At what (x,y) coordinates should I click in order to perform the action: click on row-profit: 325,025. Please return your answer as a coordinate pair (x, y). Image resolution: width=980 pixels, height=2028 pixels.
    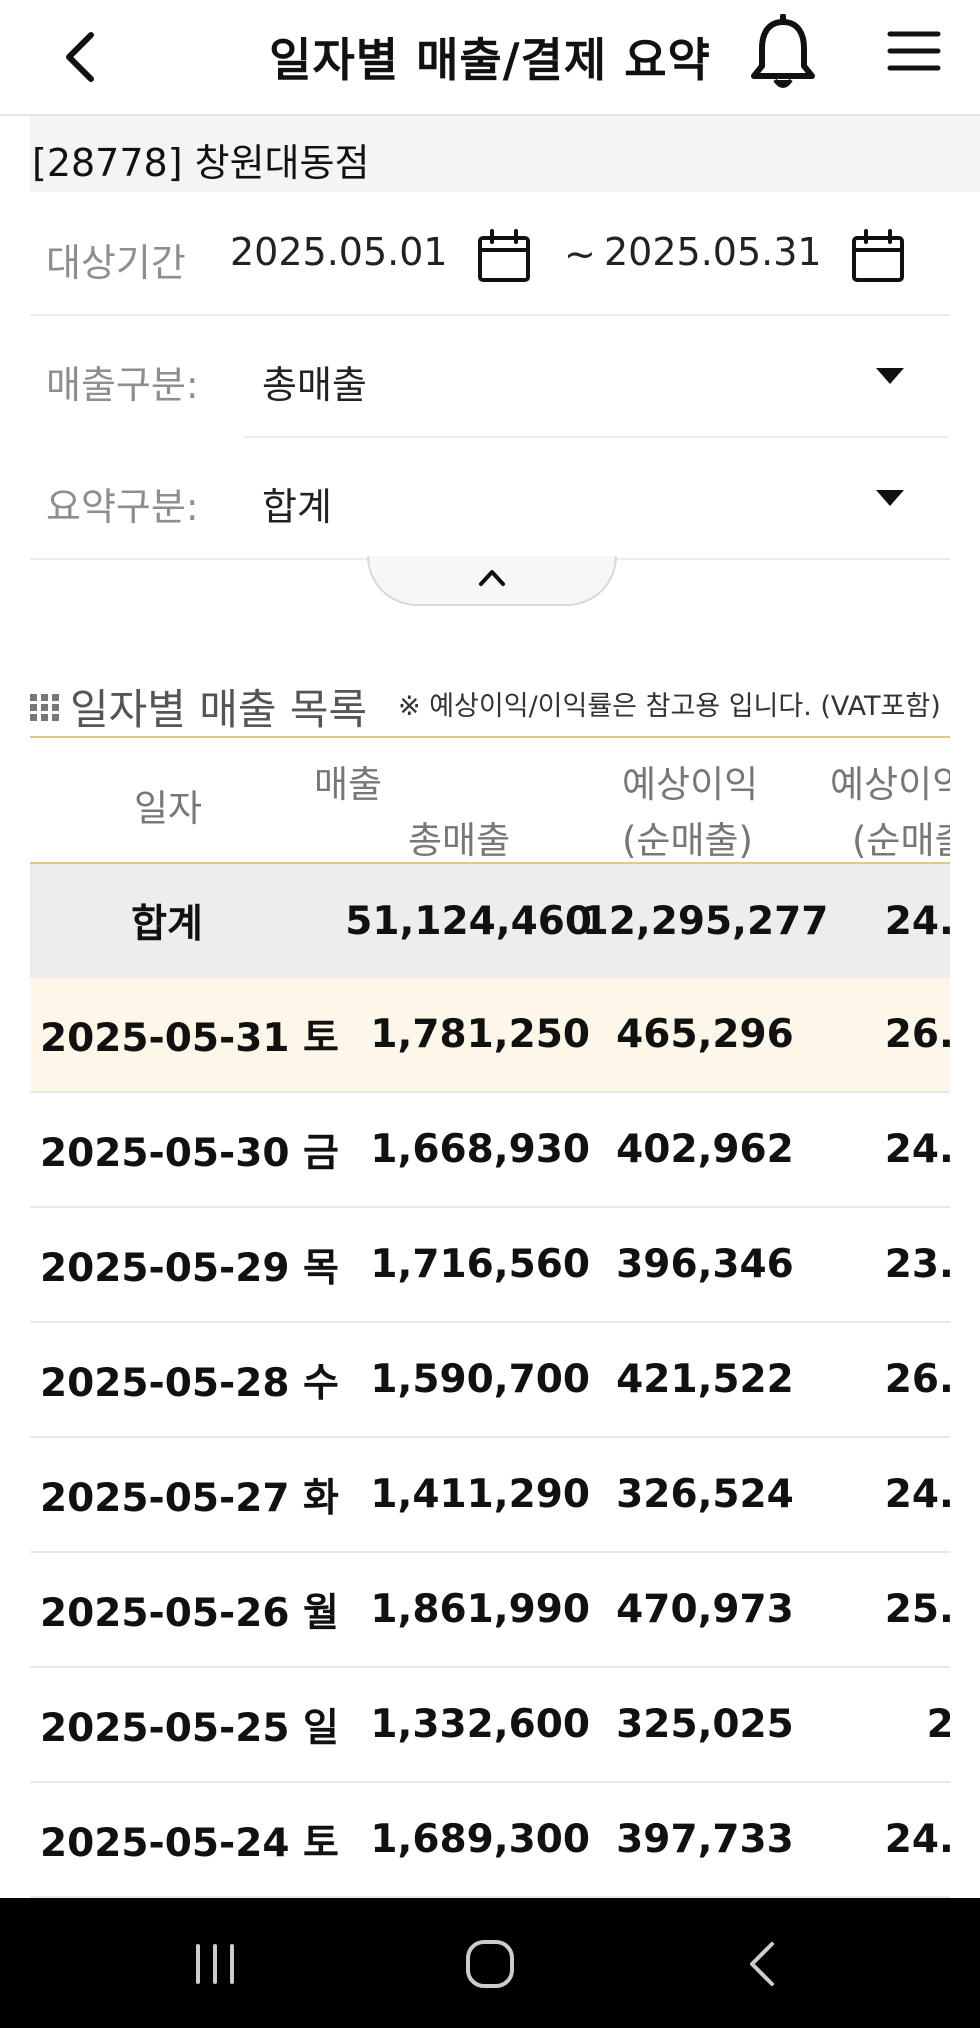
    Looking at the image, I should click on (705, 1724).